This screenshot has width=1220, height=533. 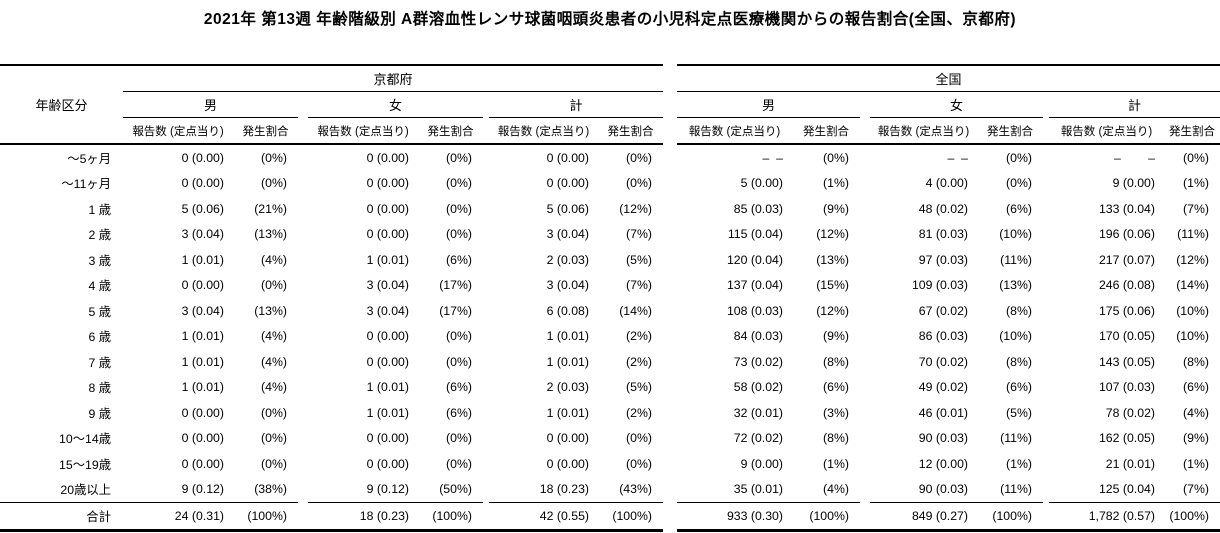 What do you see at coordinates (99, 286) in the screenshot?
I see `row-label-age: 4 歳` at bounding box center [99, 286].